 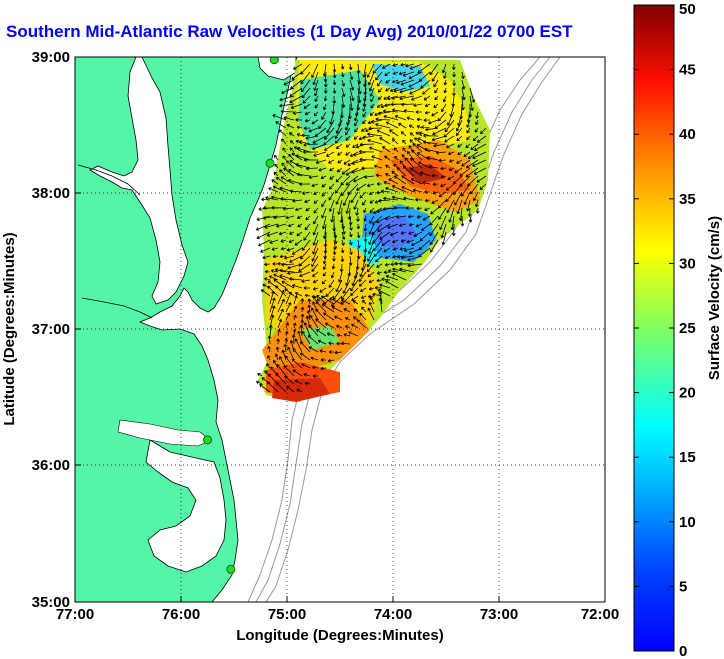 I want to click on lat-tick-label: 36:00, so click(x=51, y=465).